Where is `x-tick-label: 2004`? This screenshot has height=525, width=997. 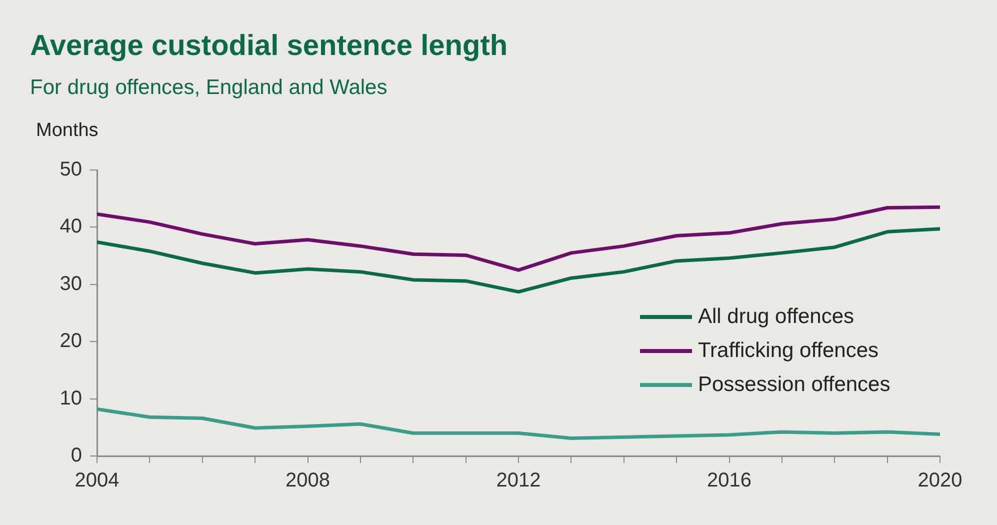 x-tick-label: 2004 is located at coordinates (97, 481).